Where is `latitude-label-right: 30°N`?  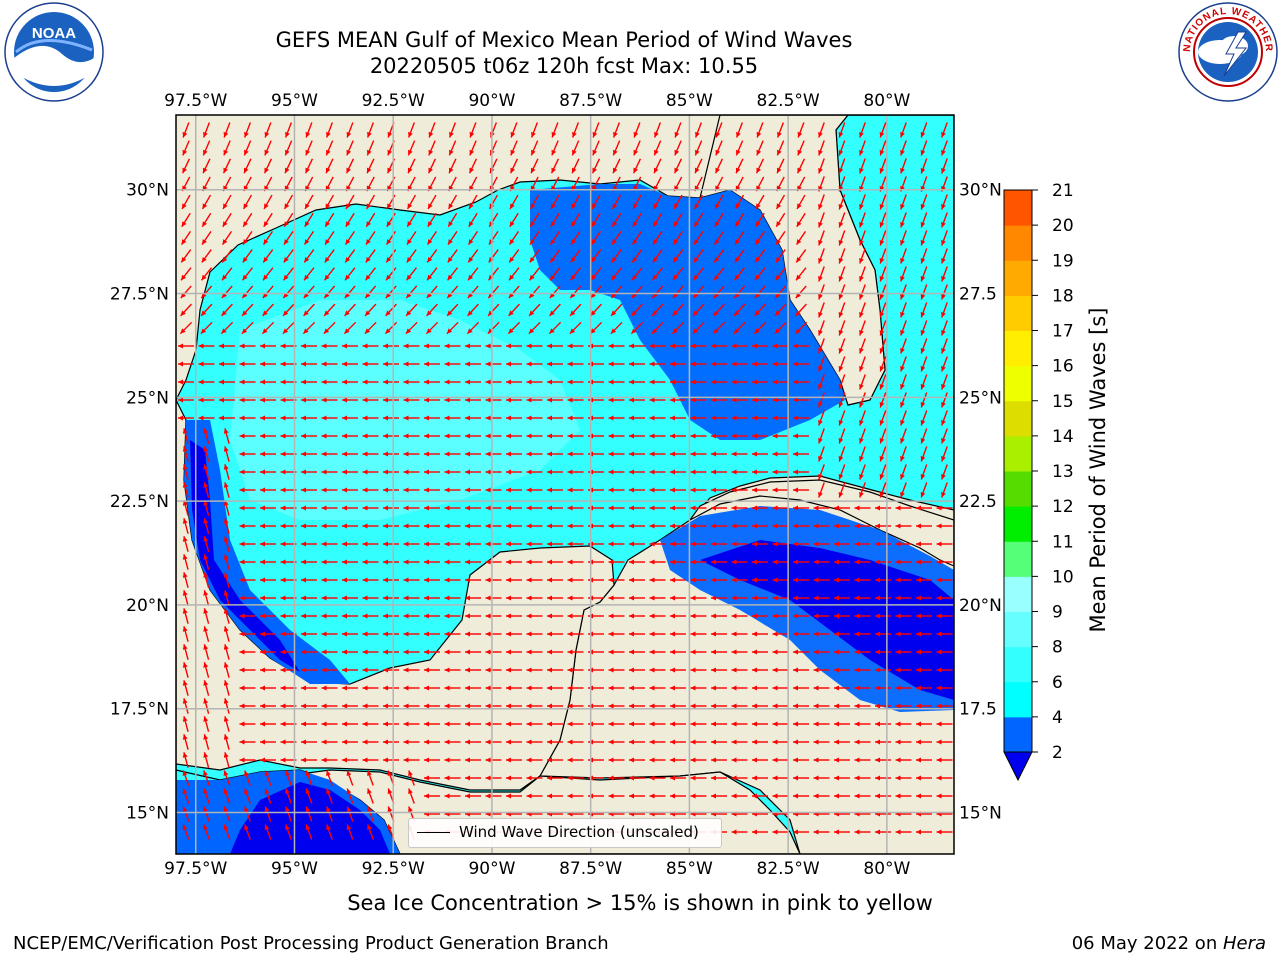 latitude-label-right: 30°N is located at coordinates (980, 191).